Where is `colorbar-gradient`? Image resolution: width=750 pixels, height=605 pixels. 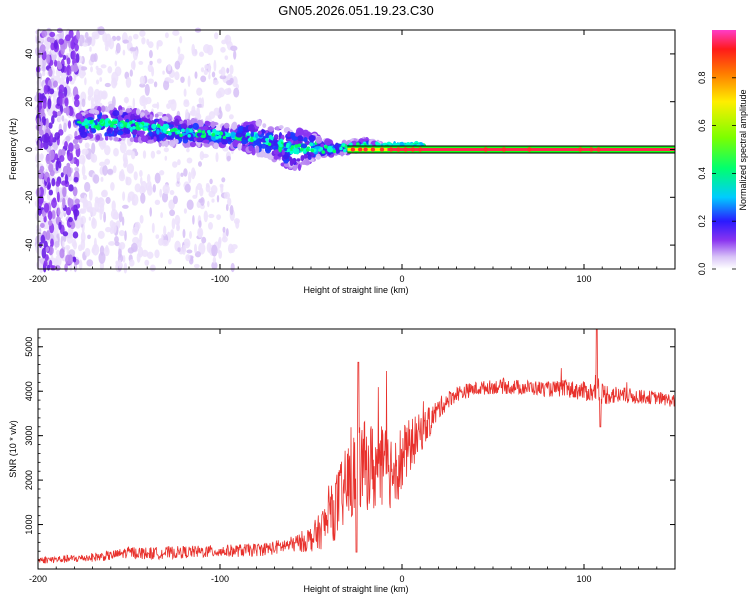
colorbar-gradient is located at coordinates (724, 149).